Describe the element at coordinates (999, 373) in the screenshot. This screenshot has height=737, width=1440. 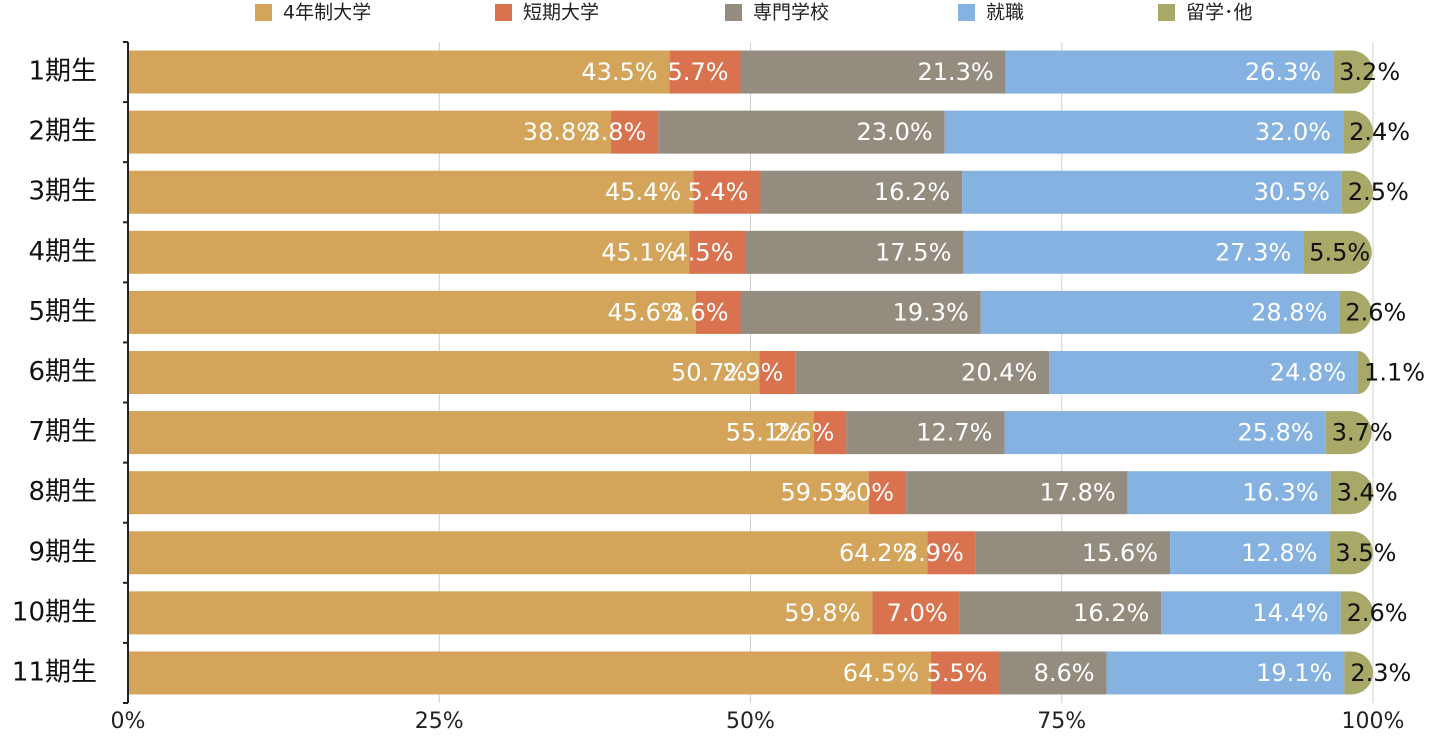
I see `value-label: 20.4%` at that location.